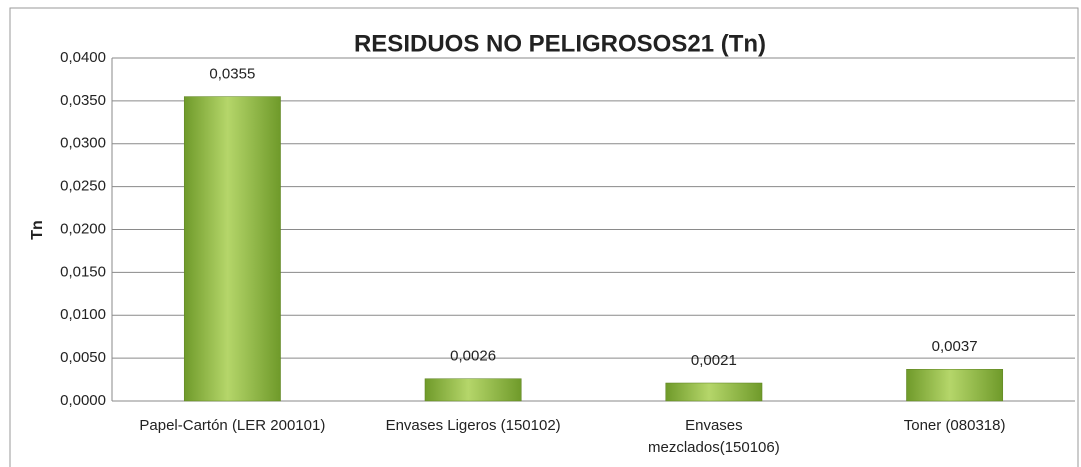 This screenshot has width=1081, height=467. I want to click on x-tick-label: Toner (080318), so click(954, 425).